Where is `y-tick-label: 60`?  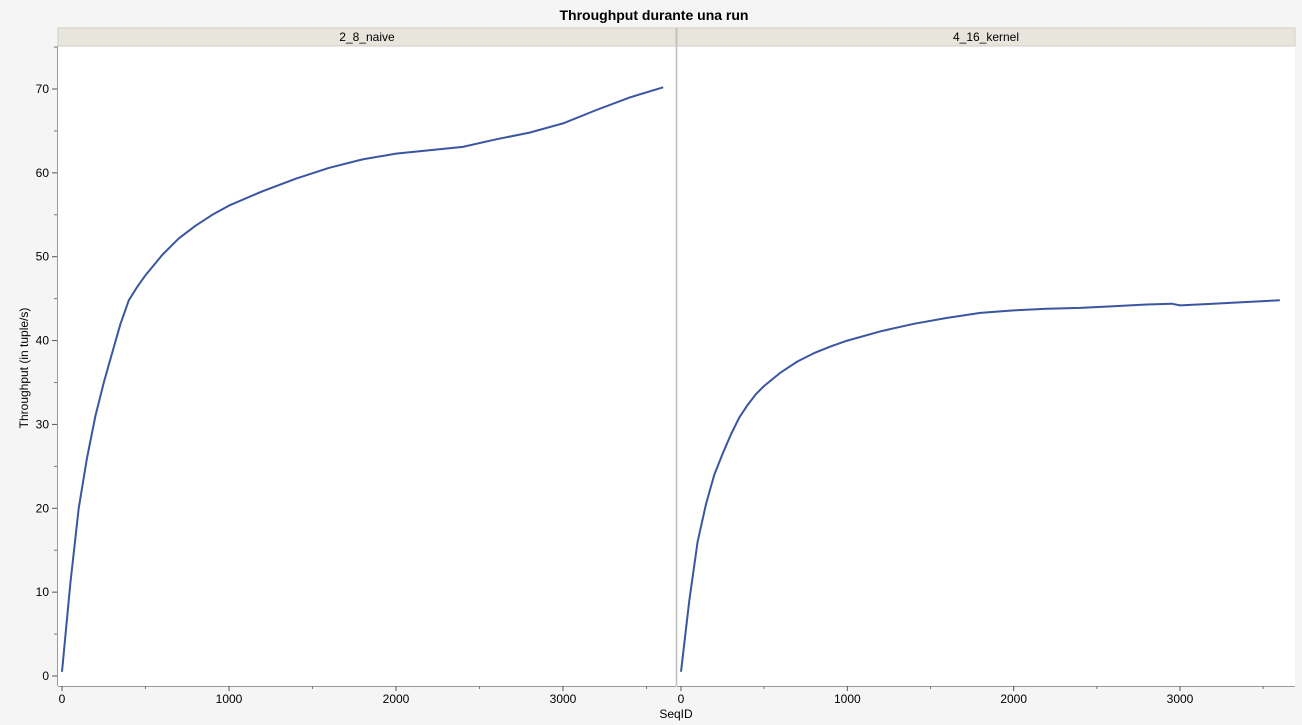 y-tick-label: 60 is located at coordinates (43, 173).